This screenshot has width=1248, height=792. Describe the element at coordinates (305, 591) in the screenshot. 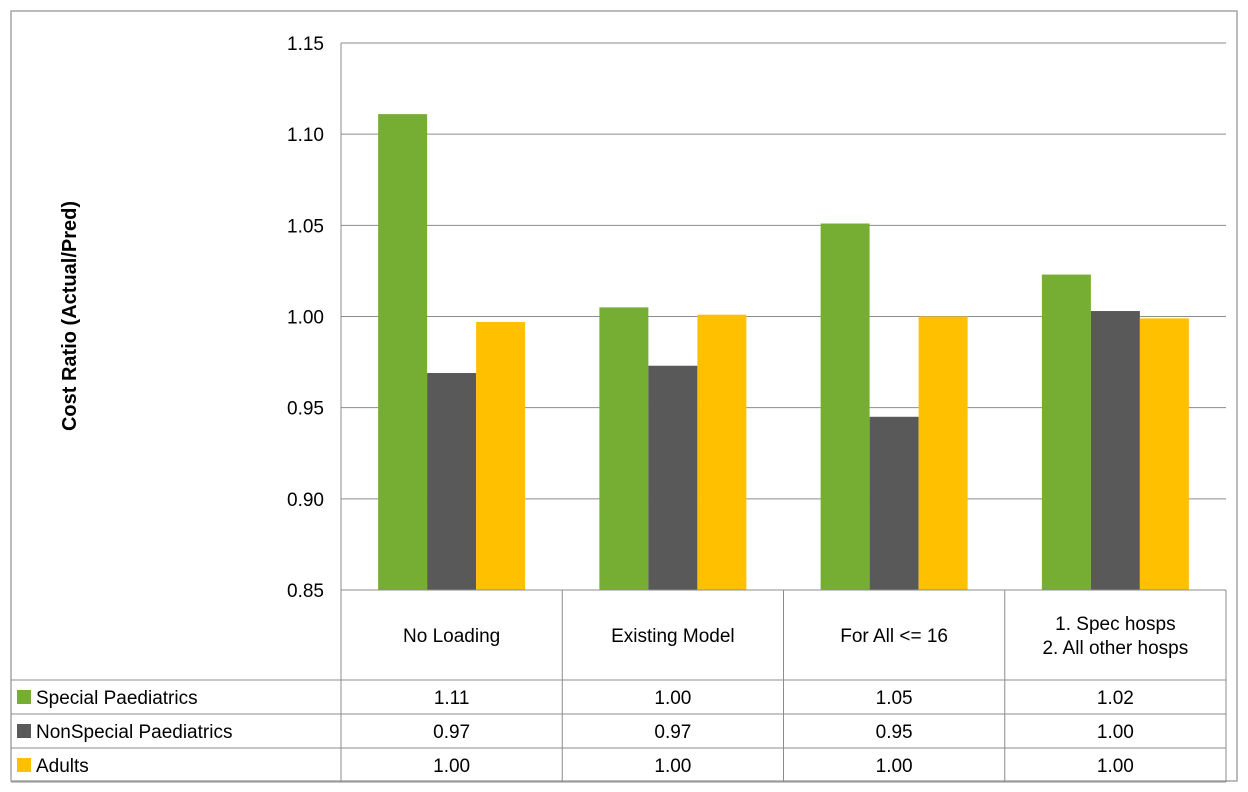

I see `y-tick-label: 0.85` at that location.